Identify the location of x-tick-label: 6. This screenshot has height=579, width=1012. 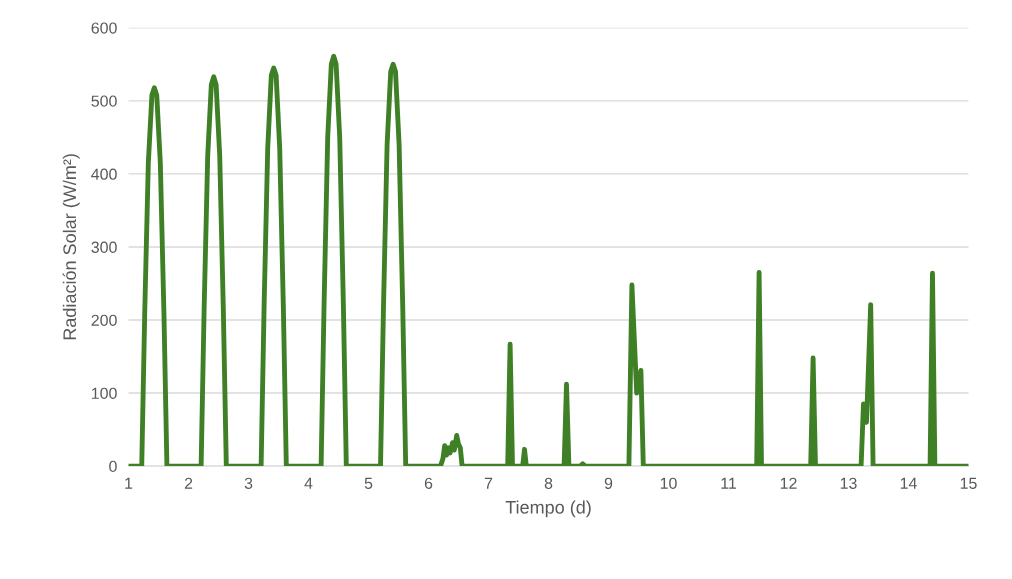
(428, 483).